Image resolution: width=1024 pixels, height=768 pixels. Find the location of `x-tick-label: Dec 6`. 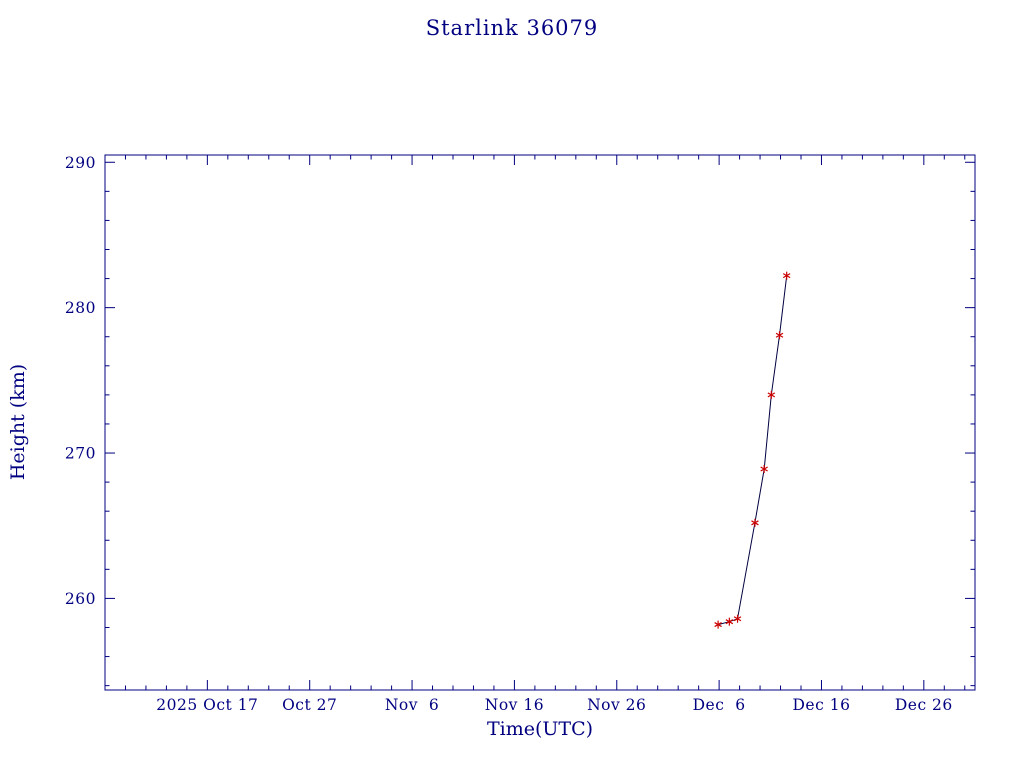

x-tick-label: Dec 6 is located at coordinates (719, 705).